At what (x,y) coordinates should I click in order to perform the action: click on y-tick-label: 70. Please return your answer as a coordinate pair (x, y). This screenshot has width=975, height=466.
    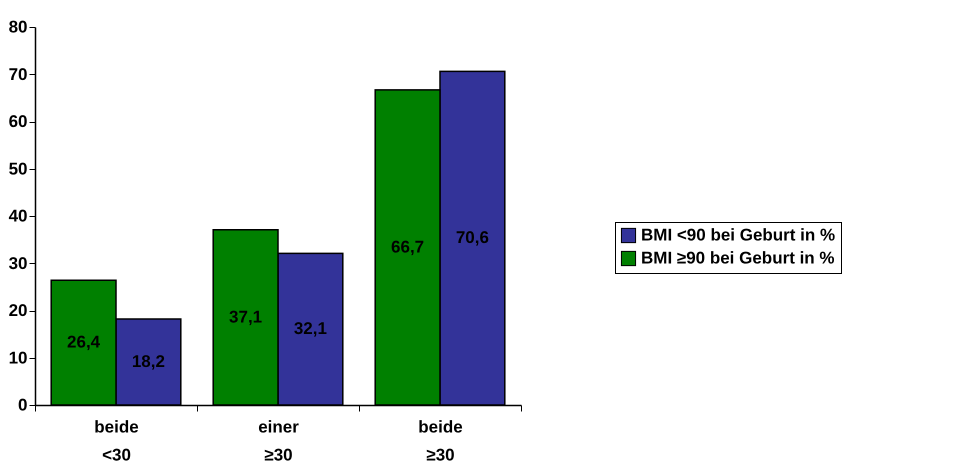
    Looking at the image, I should click on (18, 74).